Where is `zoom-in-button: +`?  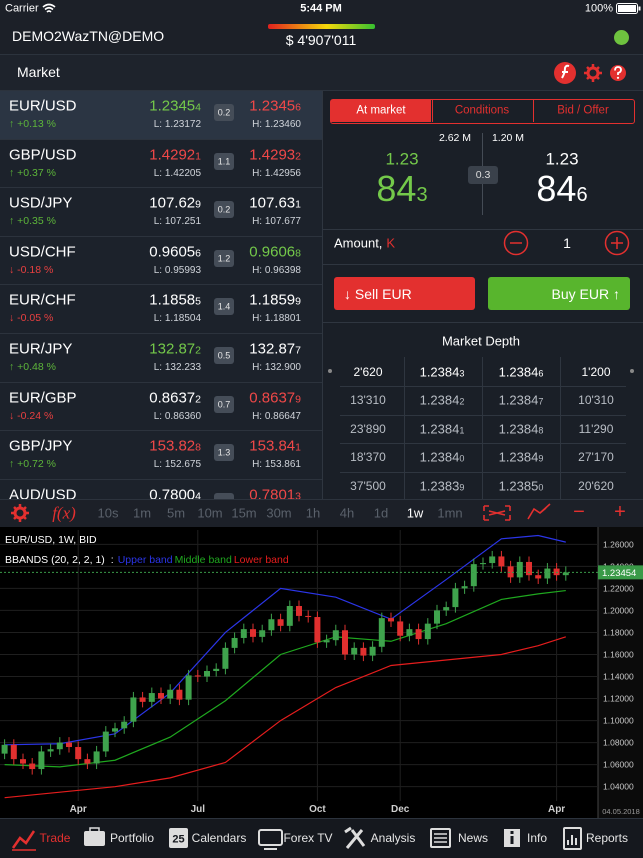 zoom-in-button: + is located at coordinates (620, 512).